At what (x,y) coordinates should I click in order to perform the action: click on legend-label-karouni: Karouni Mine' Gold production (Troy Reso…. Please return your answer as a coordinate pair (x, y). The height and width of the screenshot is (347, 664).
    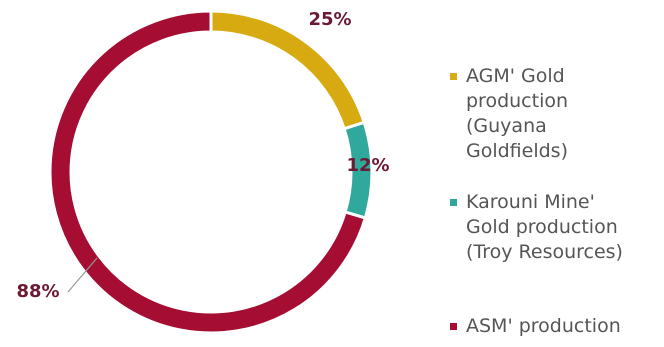
    Looking at the image, I should click on (544, 227).